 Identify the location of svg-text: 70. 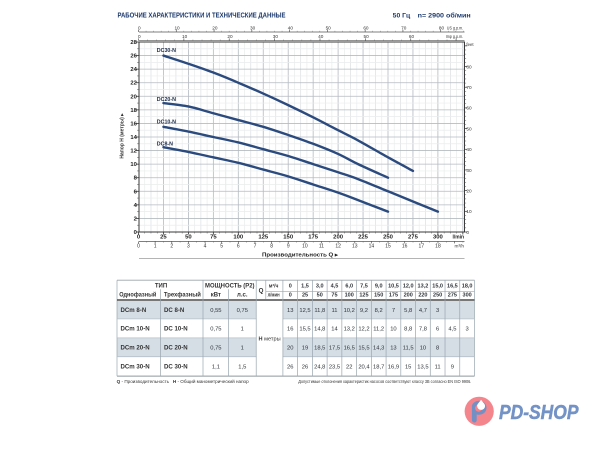
(469, 87).